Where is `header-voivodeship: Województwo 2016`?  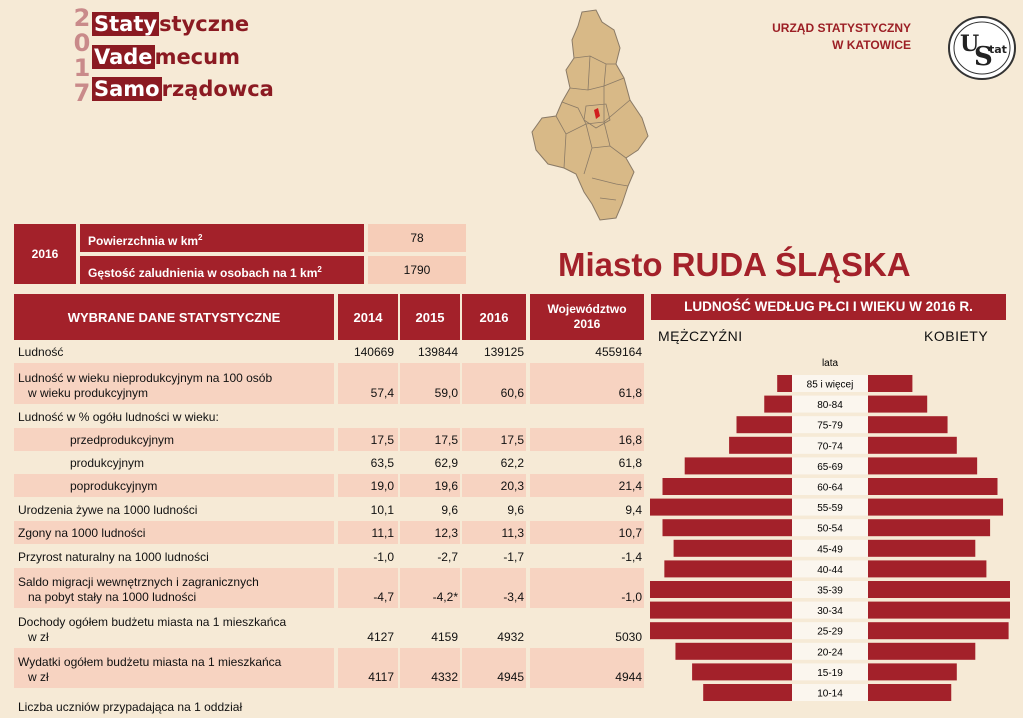
header-voivodeship: Województwo 2016 is located at coordinates (587, 317).